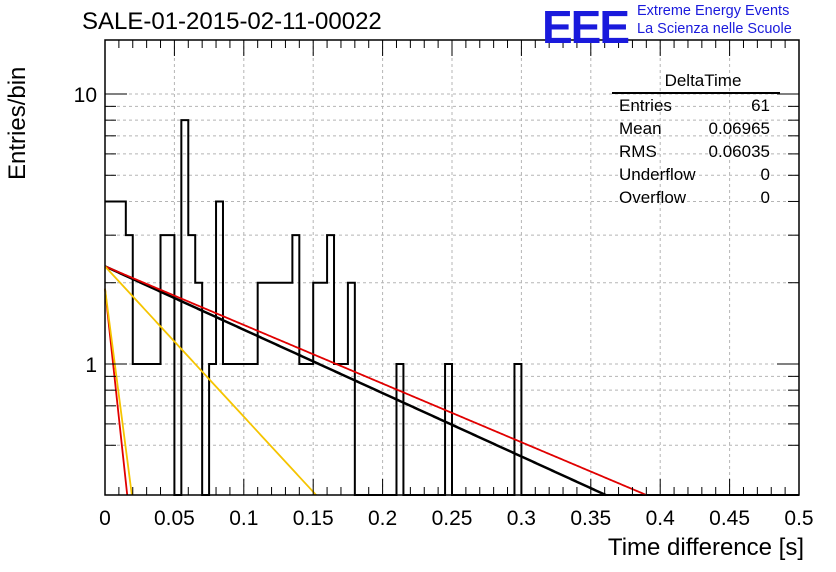  I want to click on stats-value: 0.06965, so click(739, 128).